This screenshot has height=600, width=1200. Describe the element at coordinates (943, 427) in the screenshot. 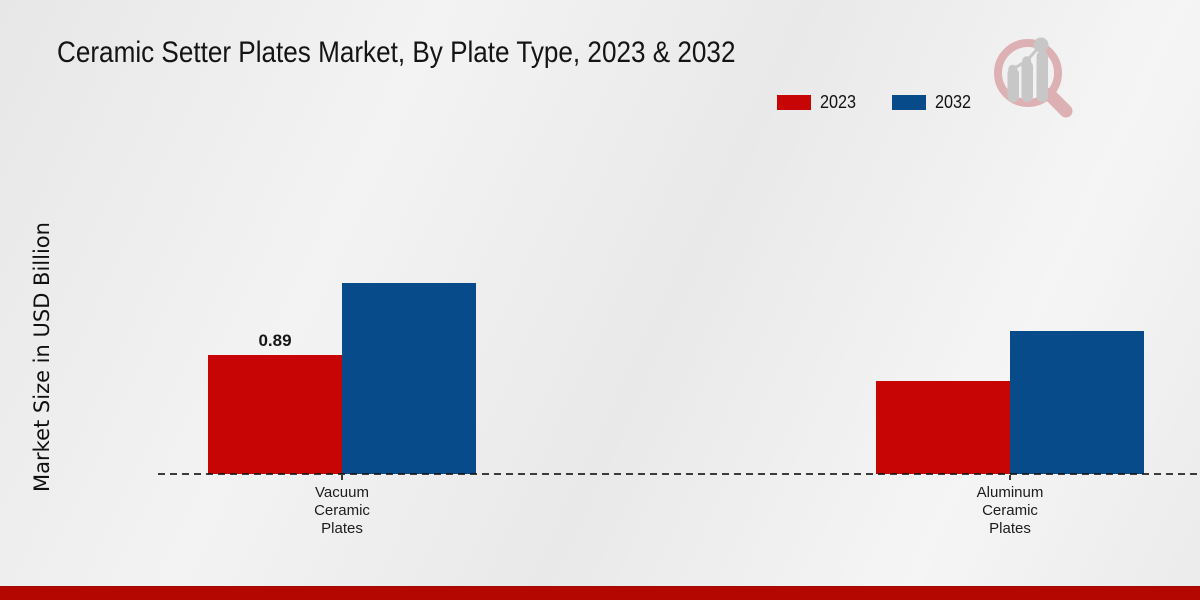

I see `bar-2023-aluminum-ceramic-plates` at that location.